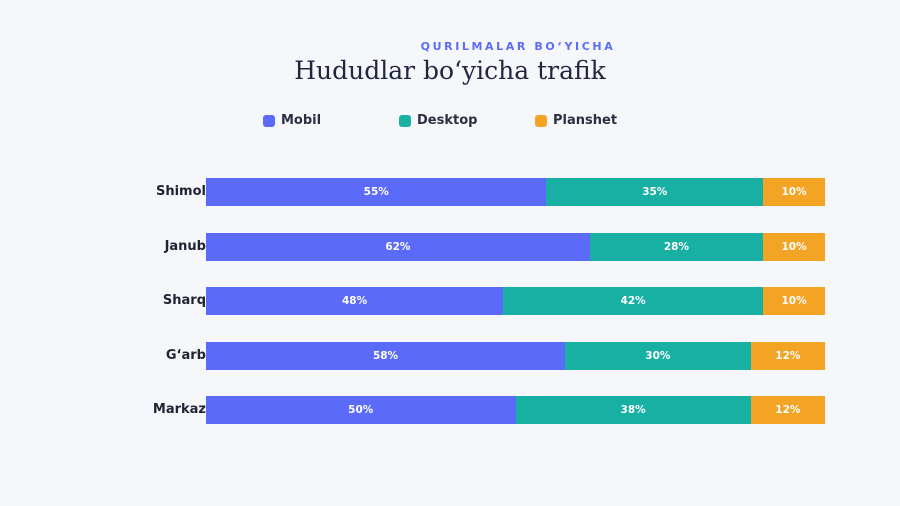 The width and height of the screenshot is (900, 506). I want to click on data-label: 30%, so click(658, 355).